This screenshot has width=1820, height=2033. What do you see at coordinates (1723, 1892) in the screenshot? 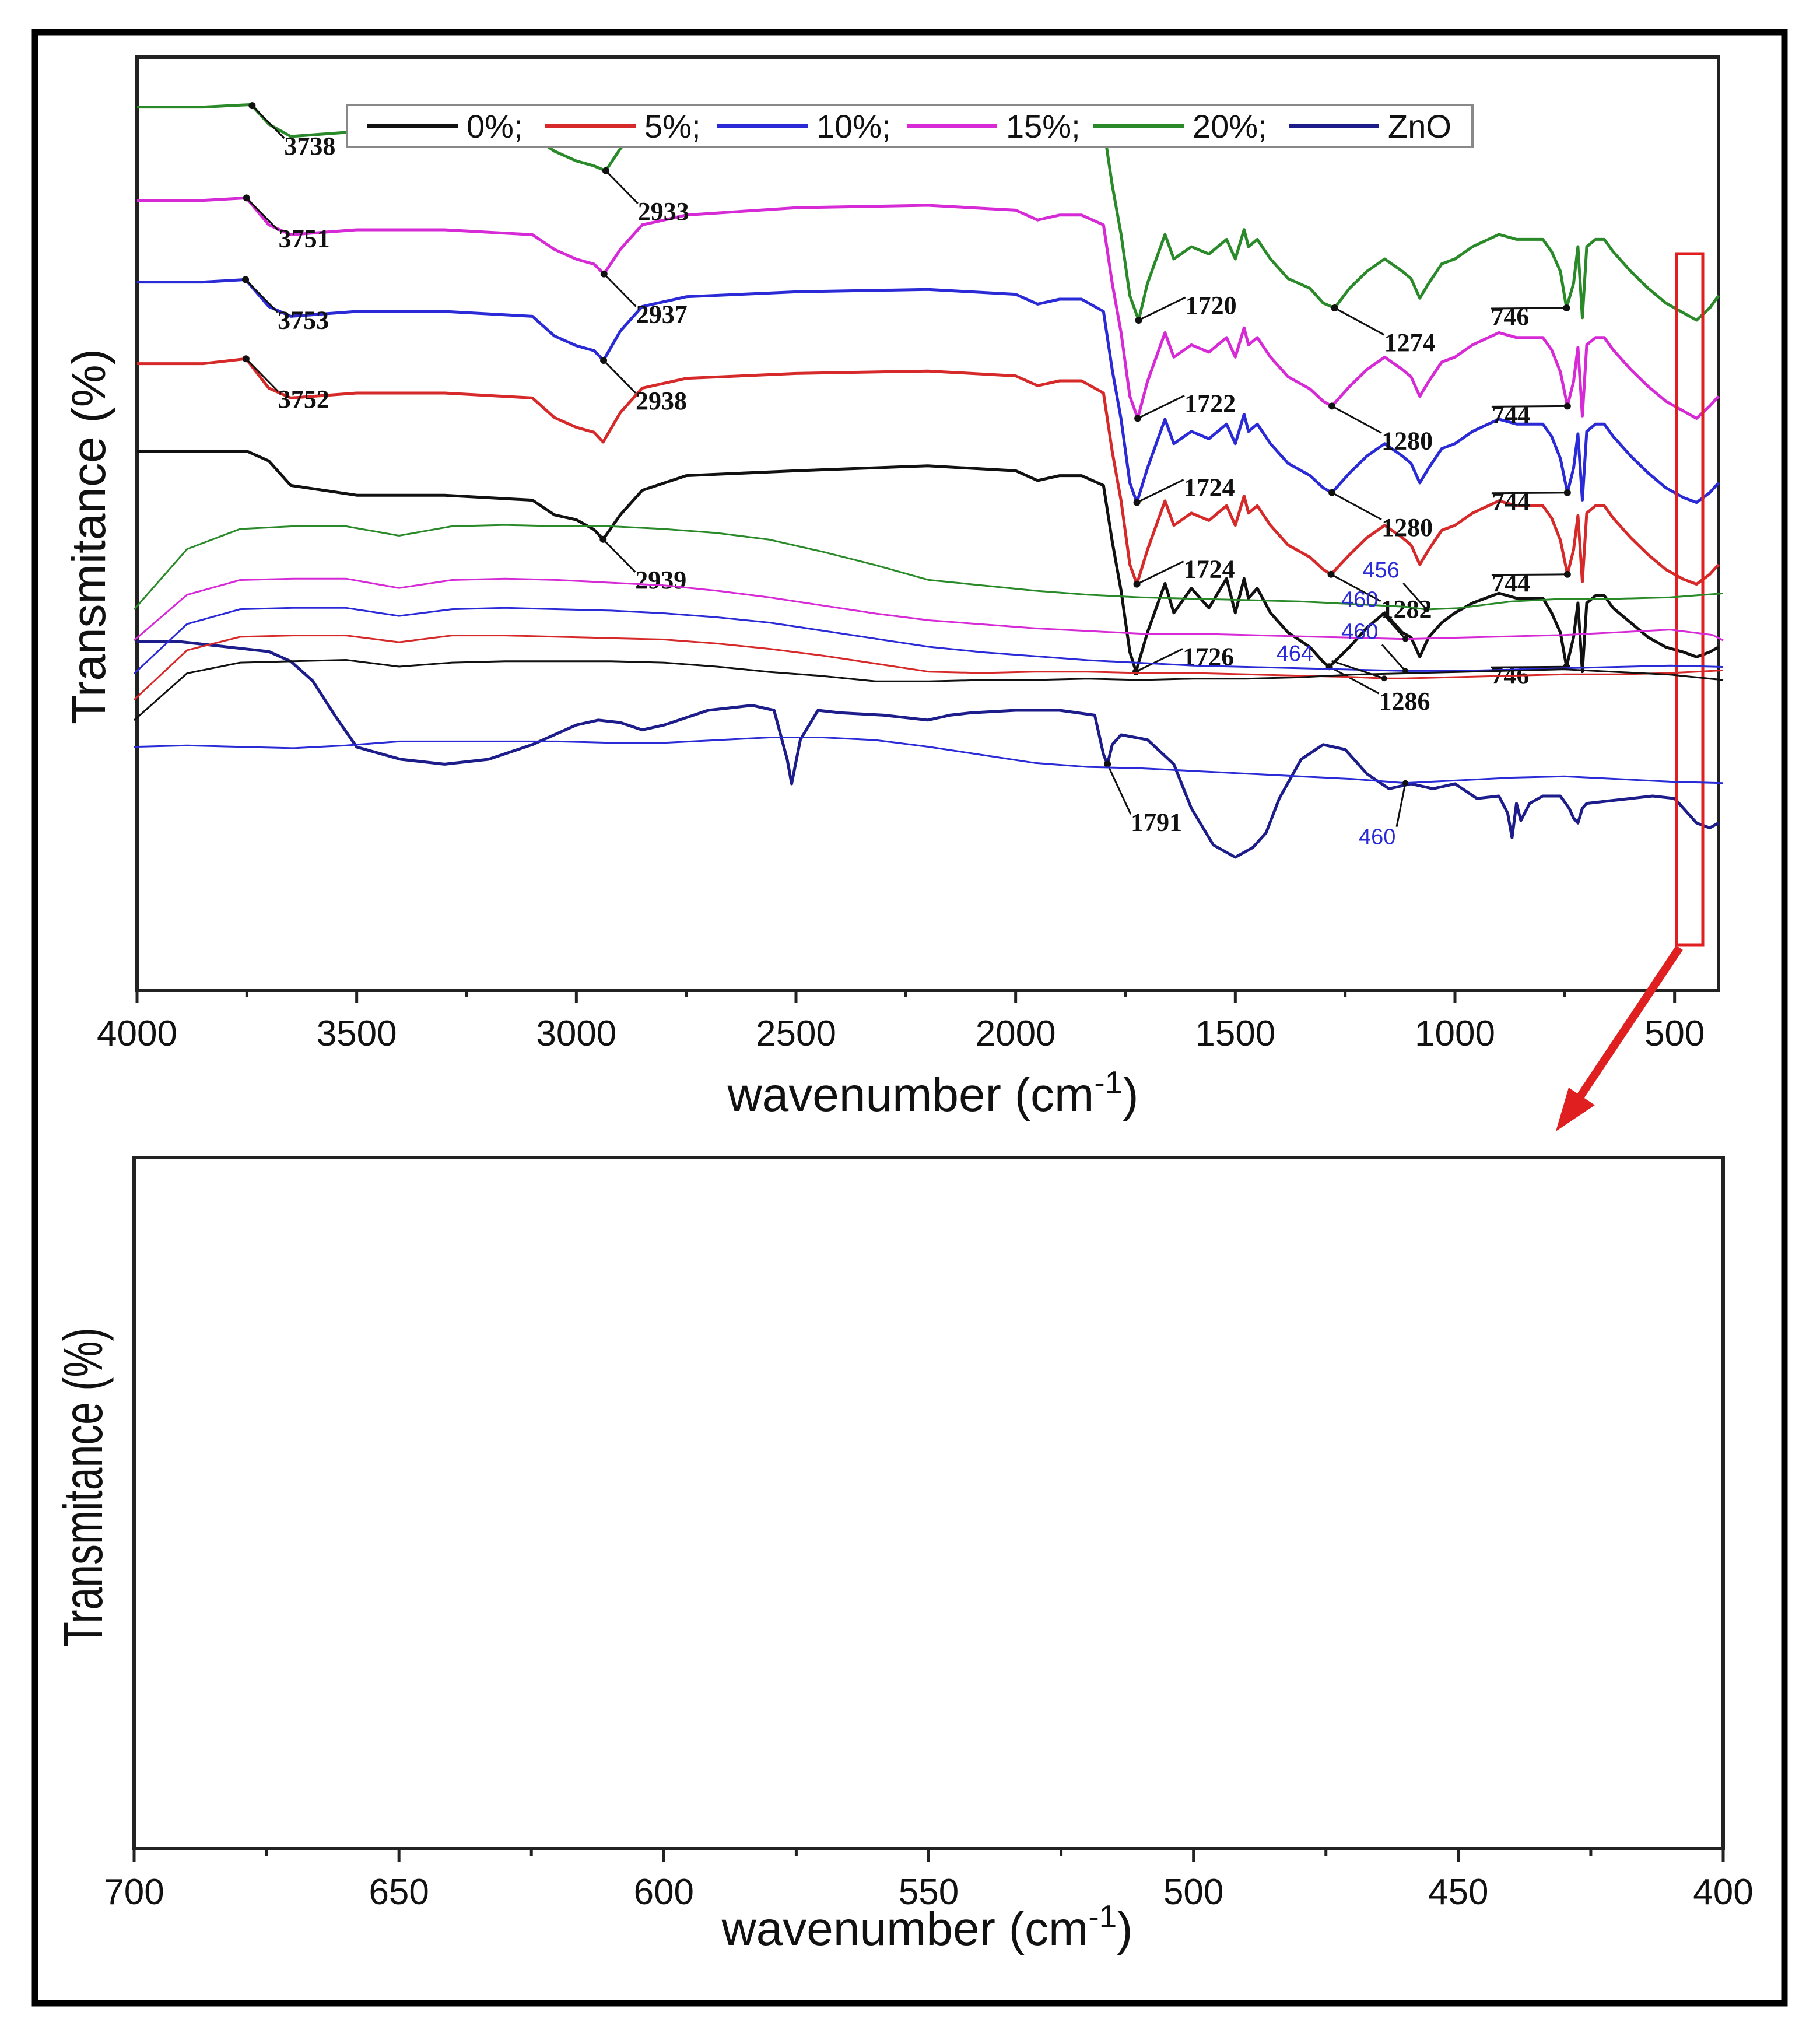
I see `bottom-x-tick-label: 400` at bounding box center [1723, 1892].